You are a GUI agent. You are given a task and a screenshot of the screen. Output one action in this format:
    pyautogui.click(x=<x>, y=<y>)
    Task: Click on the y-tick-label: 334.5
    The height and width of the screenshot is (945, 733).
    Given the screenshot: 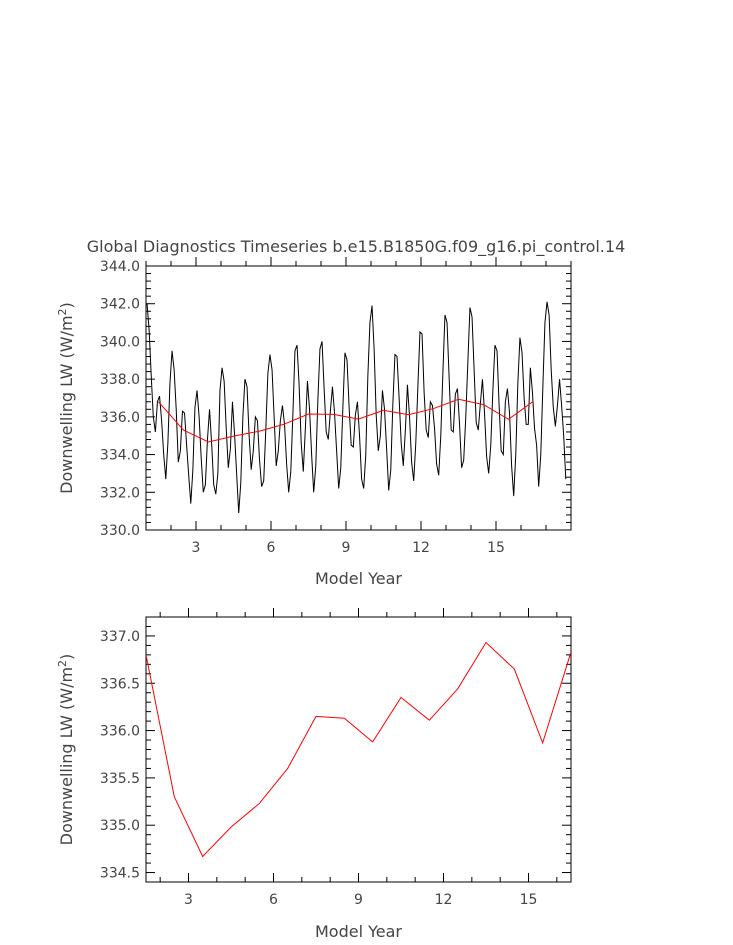 What is the action you would take?
    pyautogui.click(x=120, y=874)
    